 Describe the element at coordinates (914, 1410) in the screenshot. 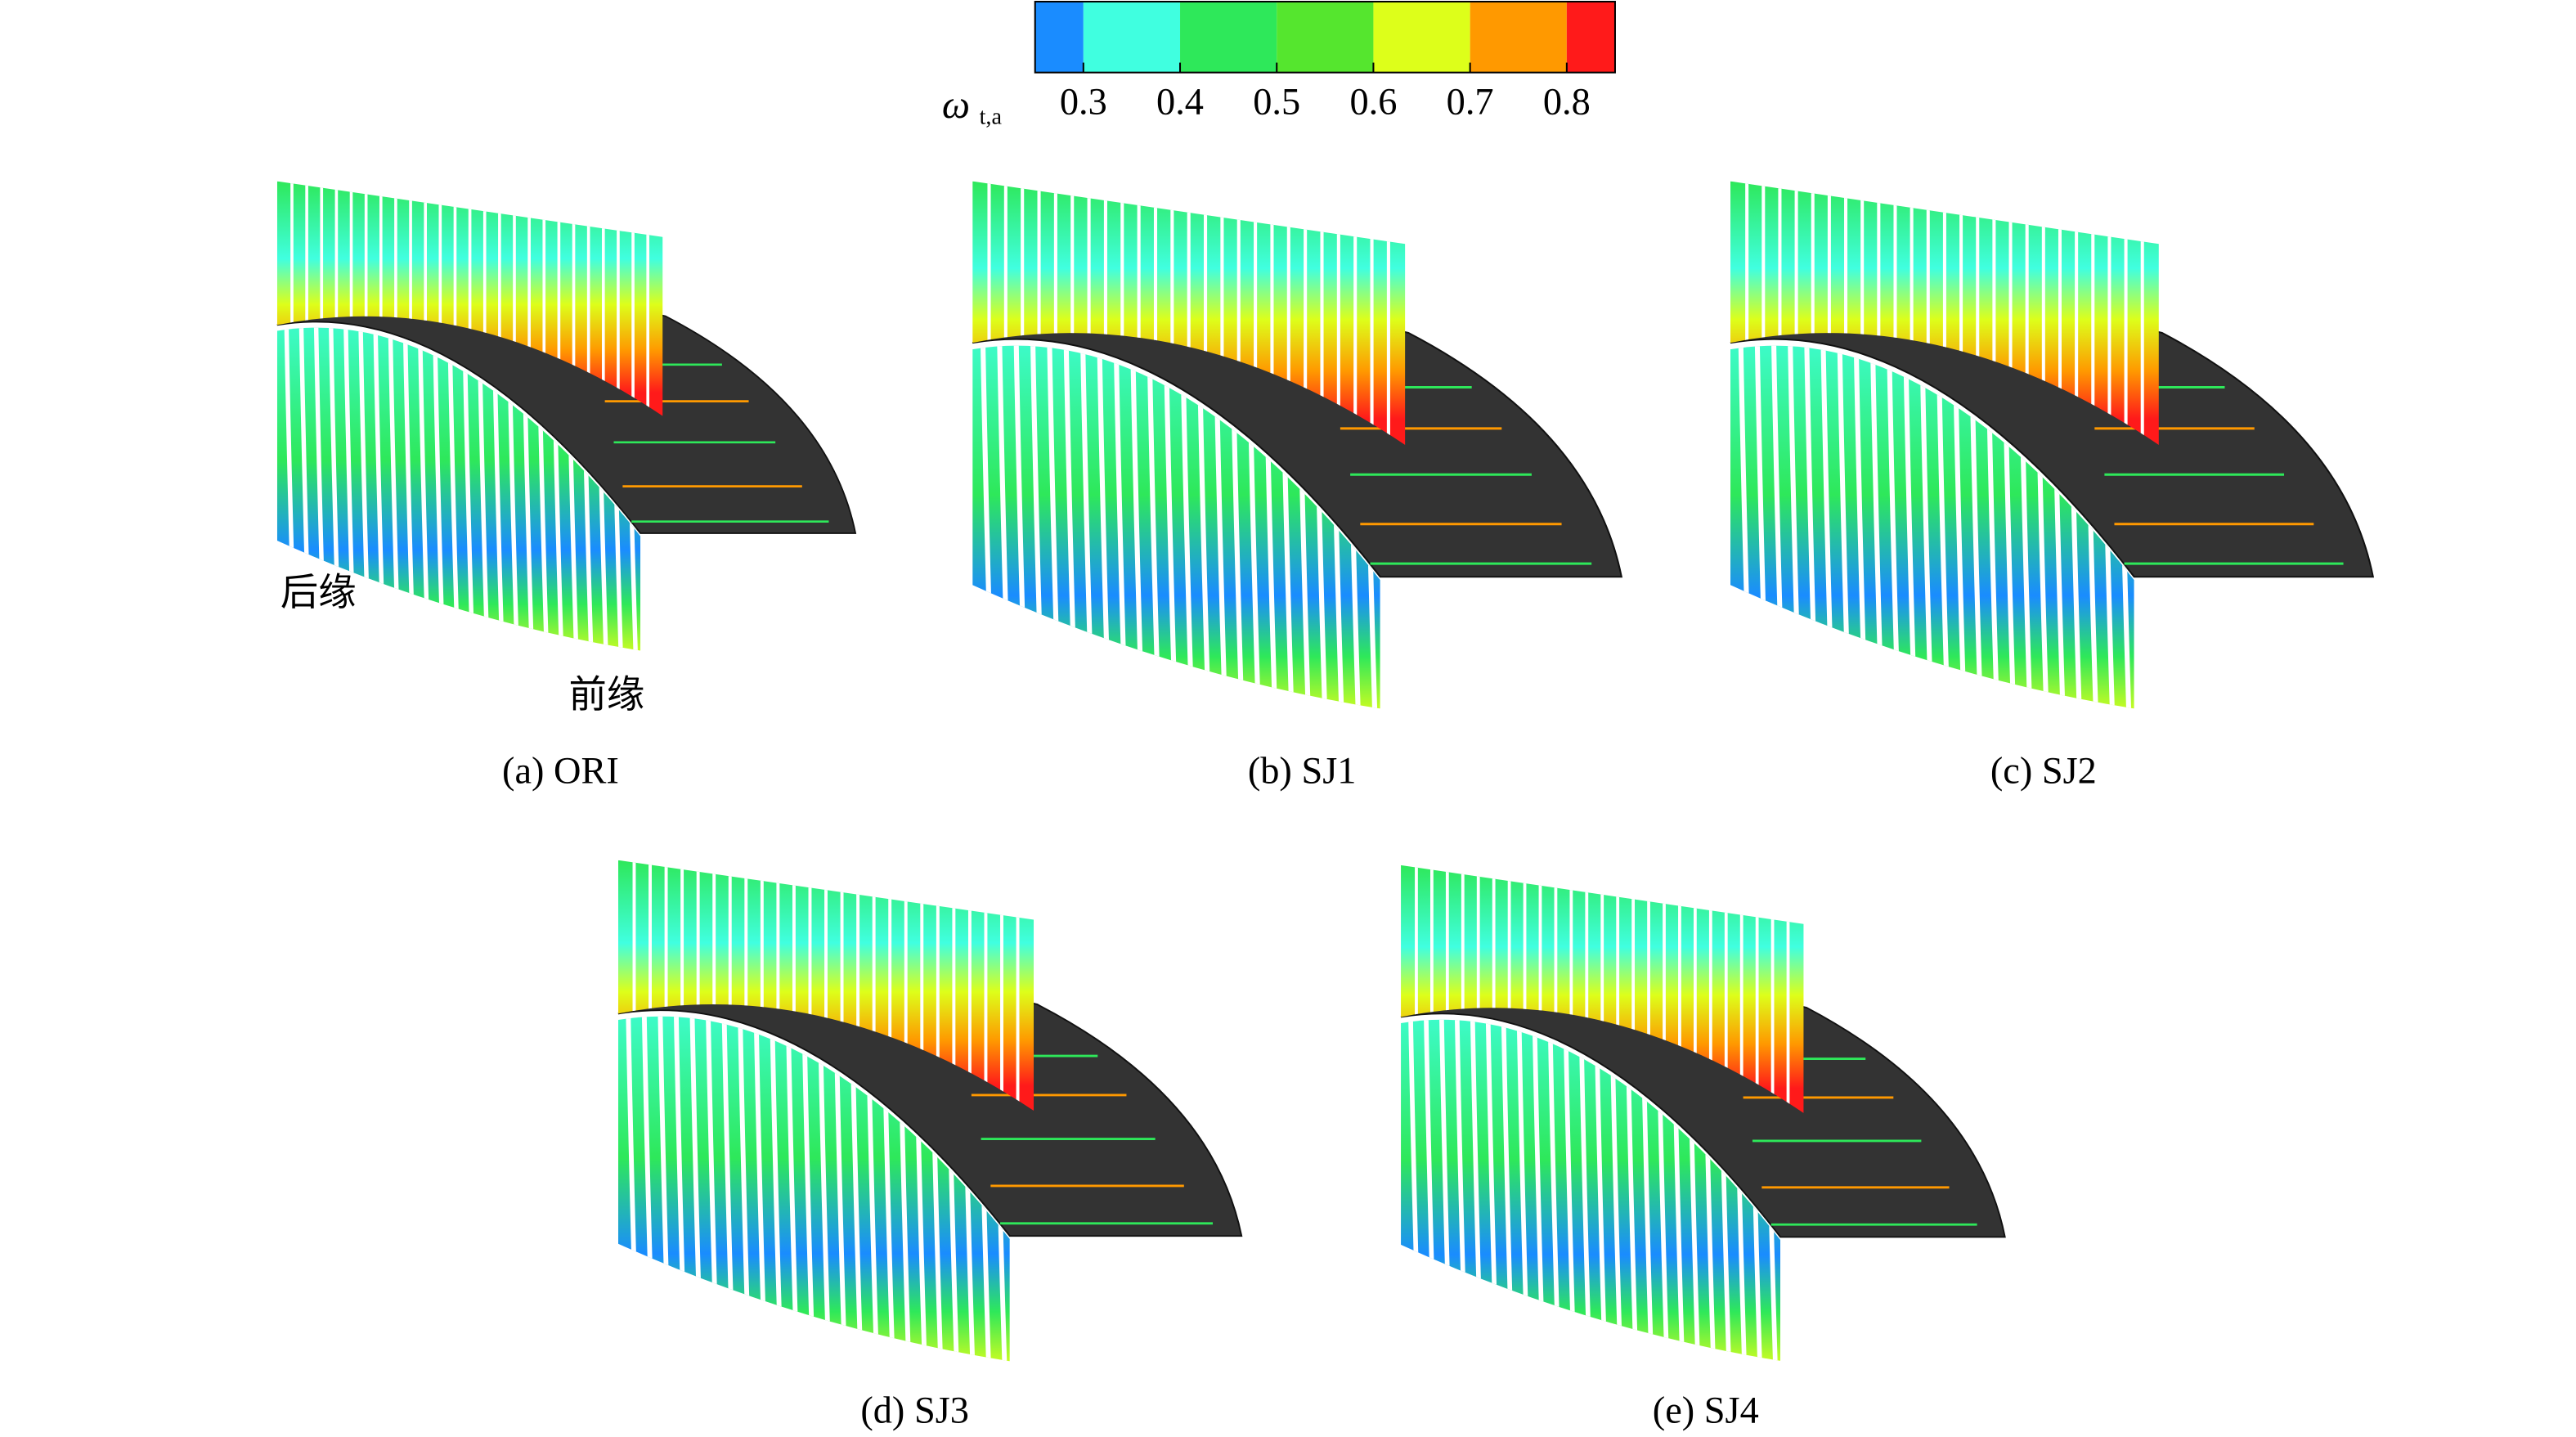

I see `panel-caption: (d) SJ3` at that location.